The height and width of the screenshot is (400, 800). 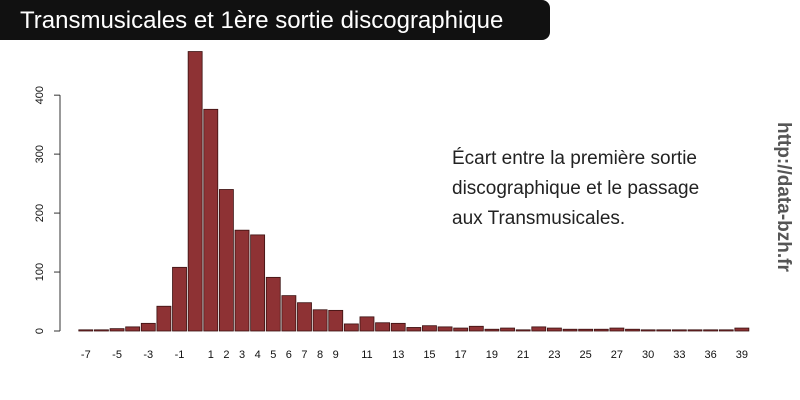 I want to click on x-tick-label: 25, so click(x=586, y=355).